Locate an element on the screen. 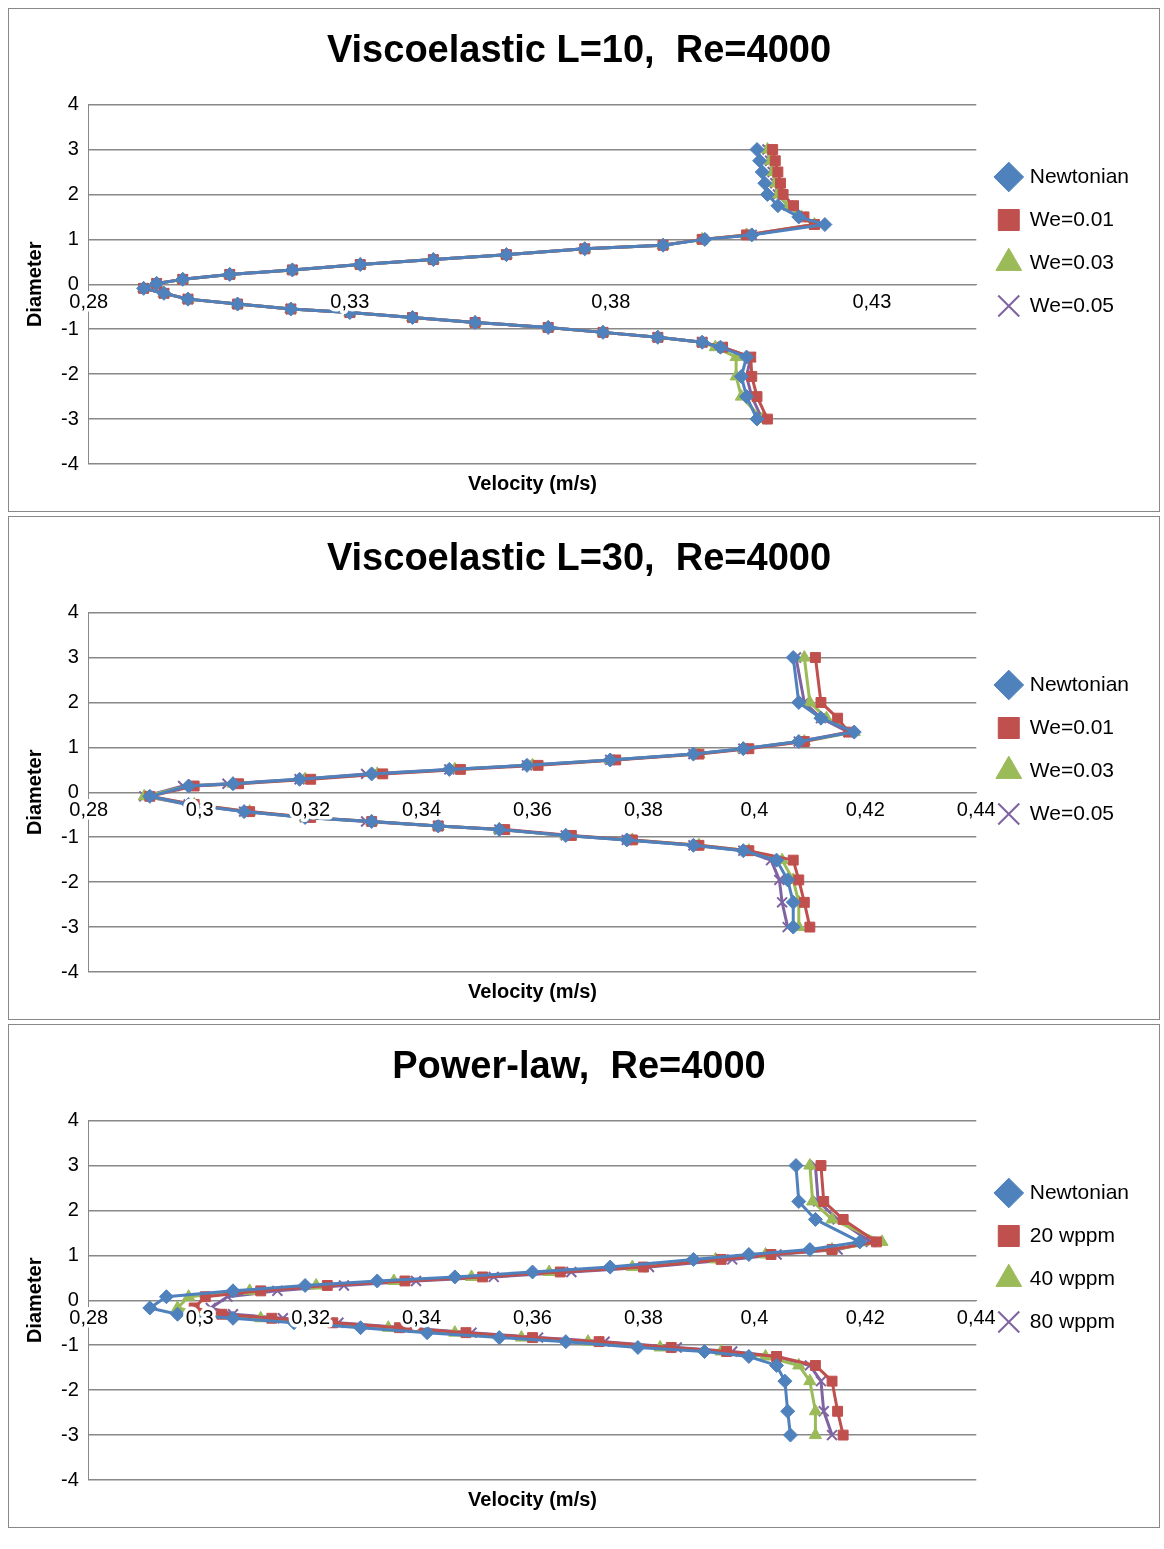  x-tick-label: 0,32 is located at coordinates (311, 808).